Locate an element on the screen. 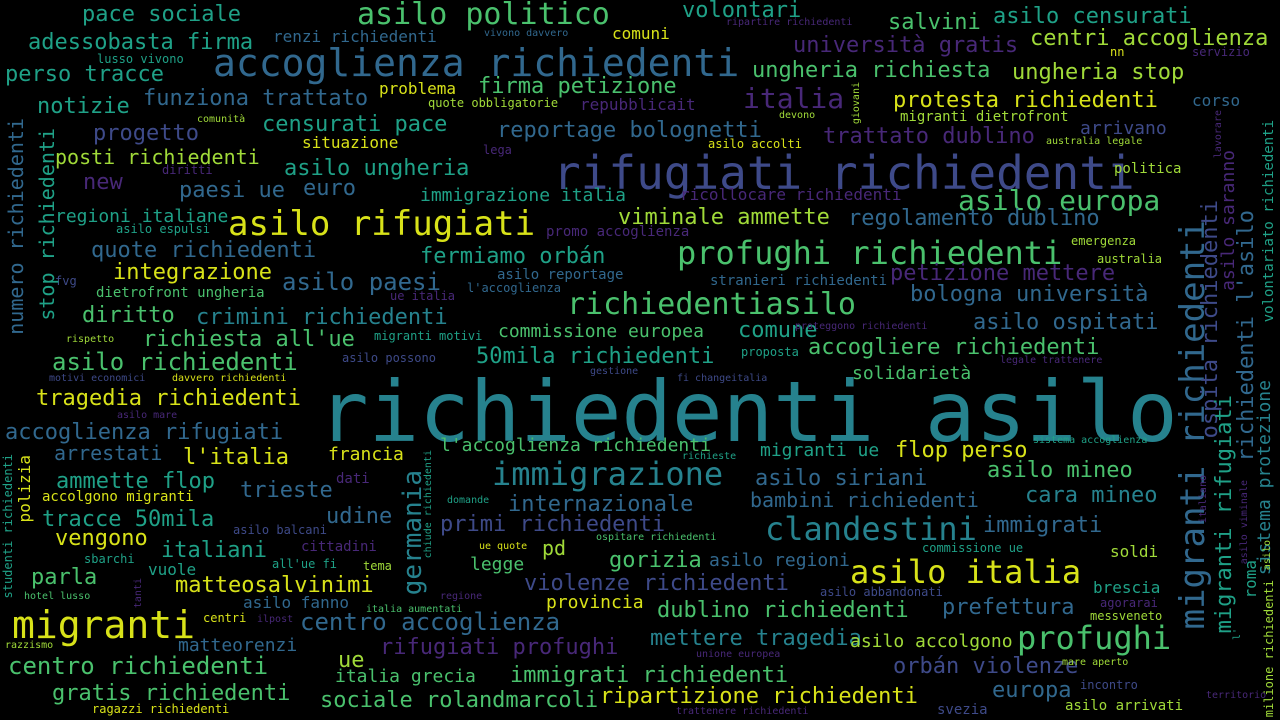  cloud-word: bologna università is located at coordinates (1029, 294).